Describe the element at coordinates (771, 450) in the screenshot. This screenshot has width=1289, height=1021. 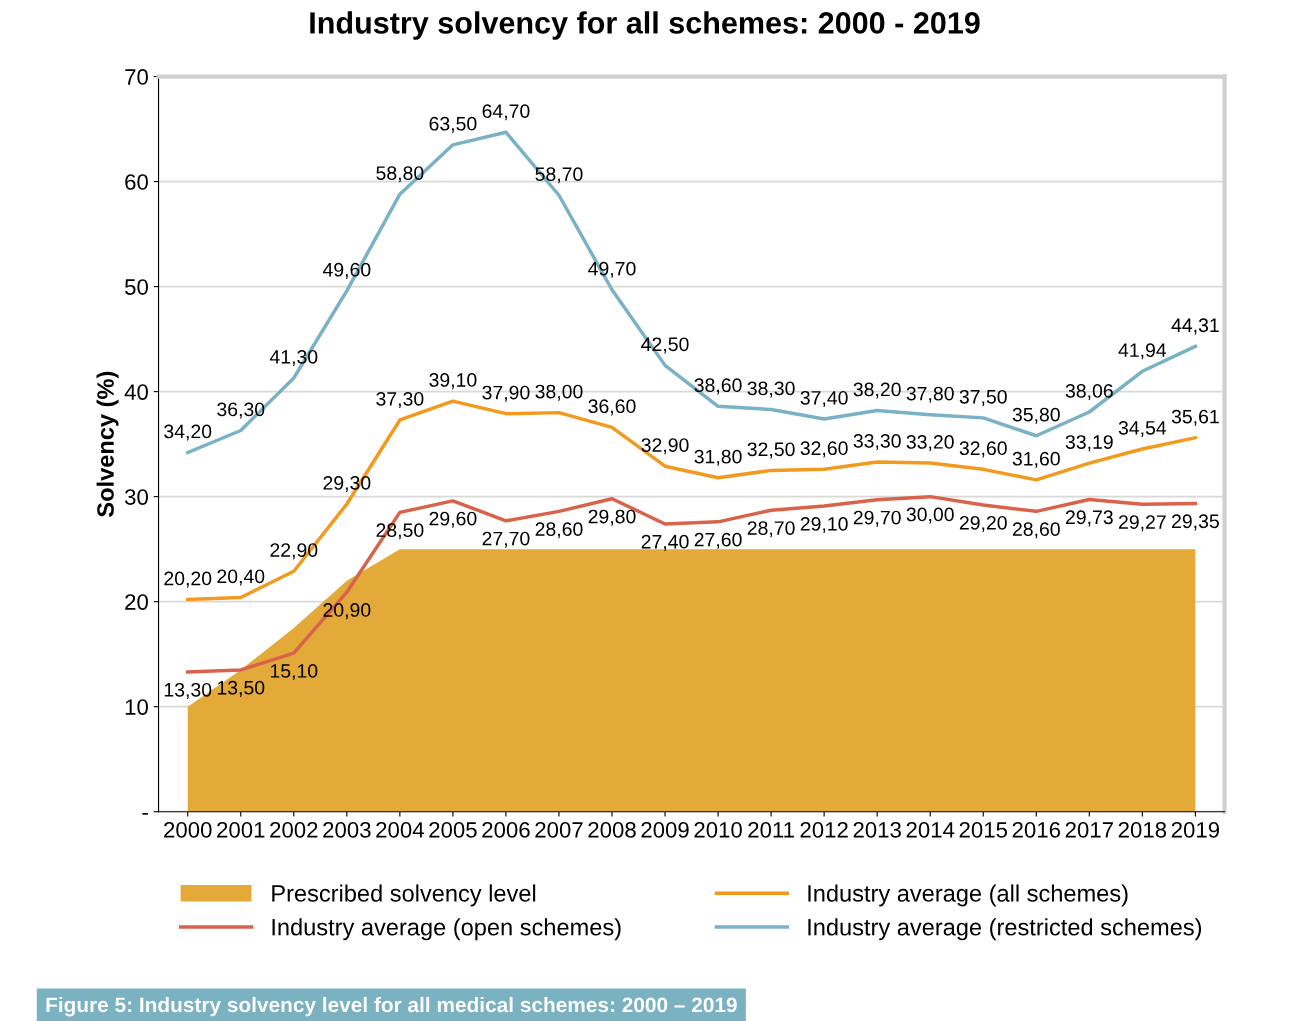
I see `data-label: 32,50` at that location.